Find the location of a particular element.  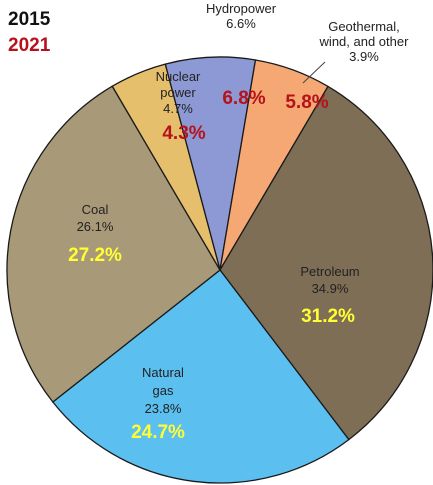

value-2021-nuclear-power: 4.3% is located at coordinates (183, 133).